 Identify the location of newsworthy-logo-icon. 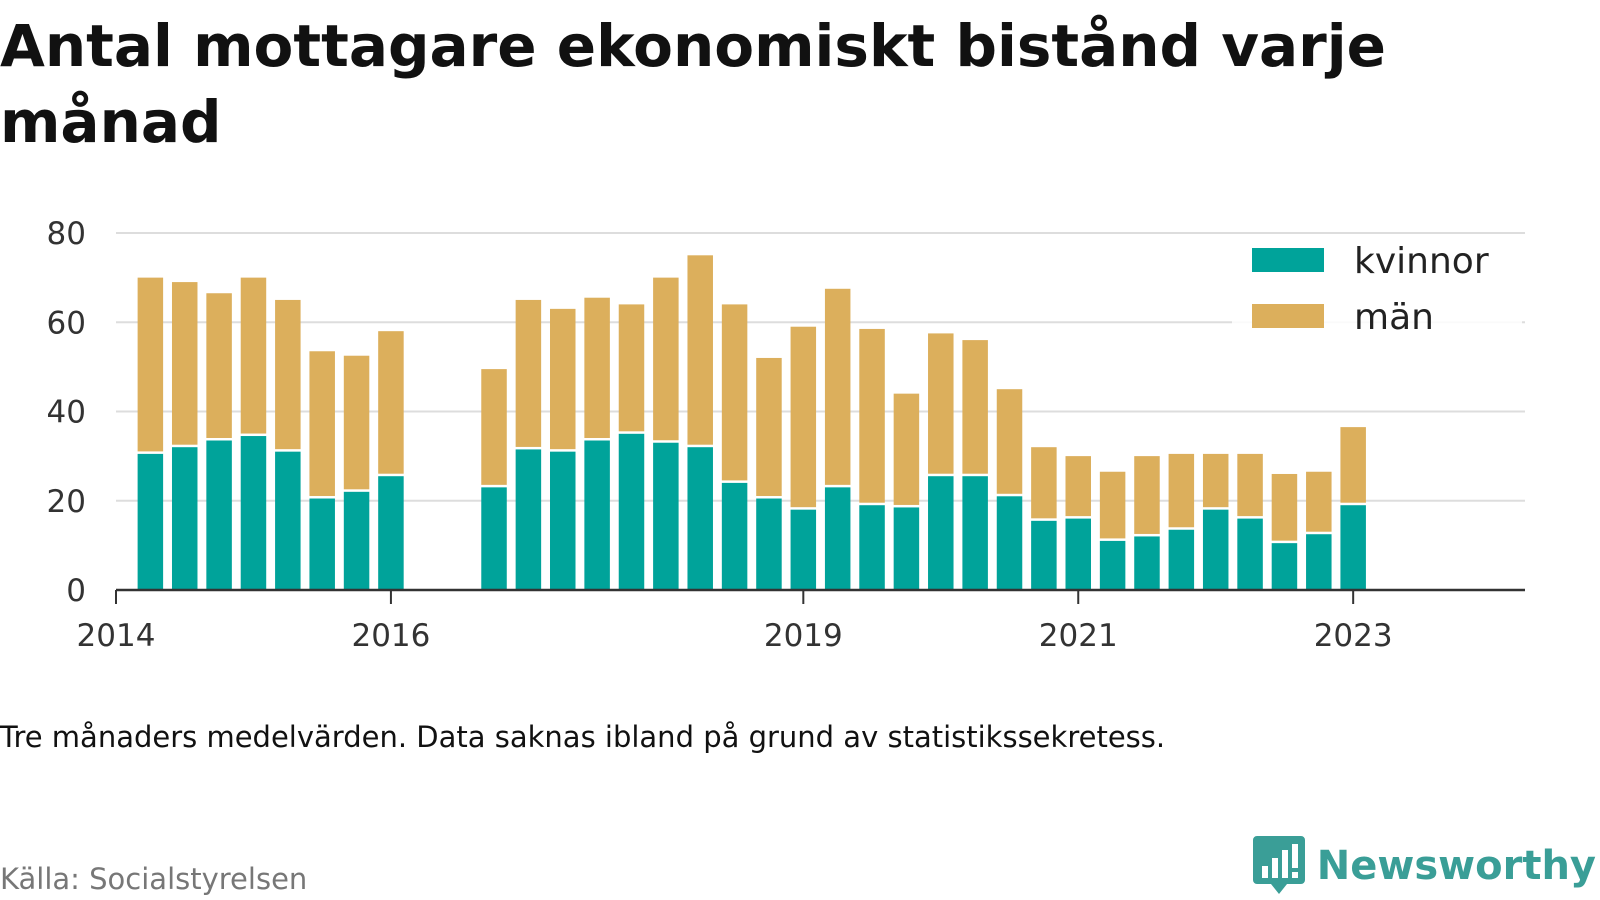
(1278, 865).